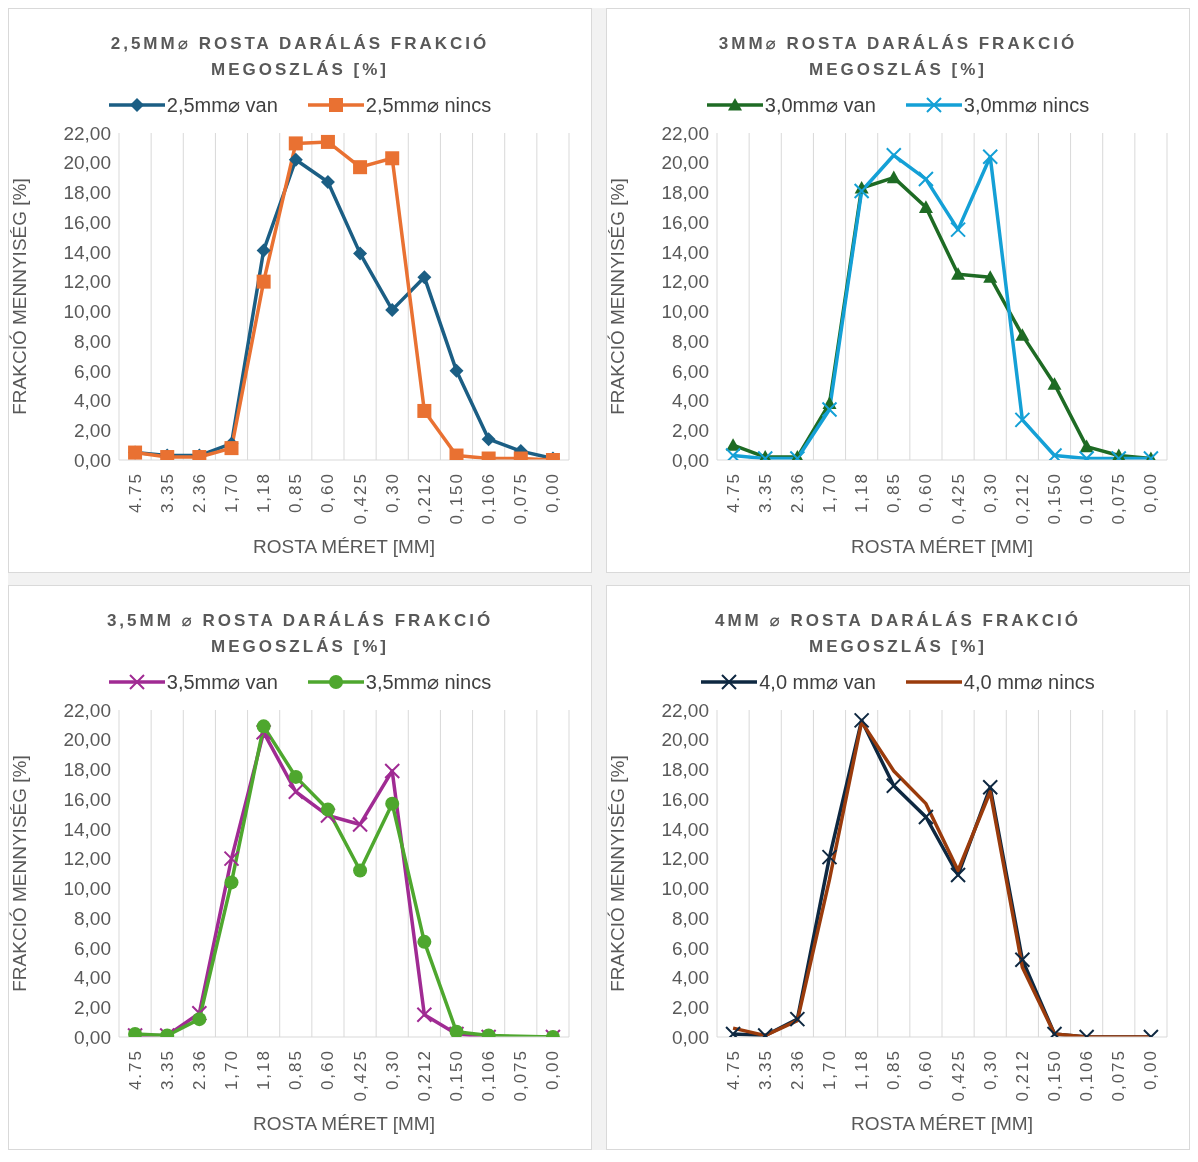 The image size is (1198, 1162). What do you see at coordinates (1029, 682) in the screenshot?
I see `legend-label: 4,0 mm⌀ nincs` at bounding box center [1029, 682].